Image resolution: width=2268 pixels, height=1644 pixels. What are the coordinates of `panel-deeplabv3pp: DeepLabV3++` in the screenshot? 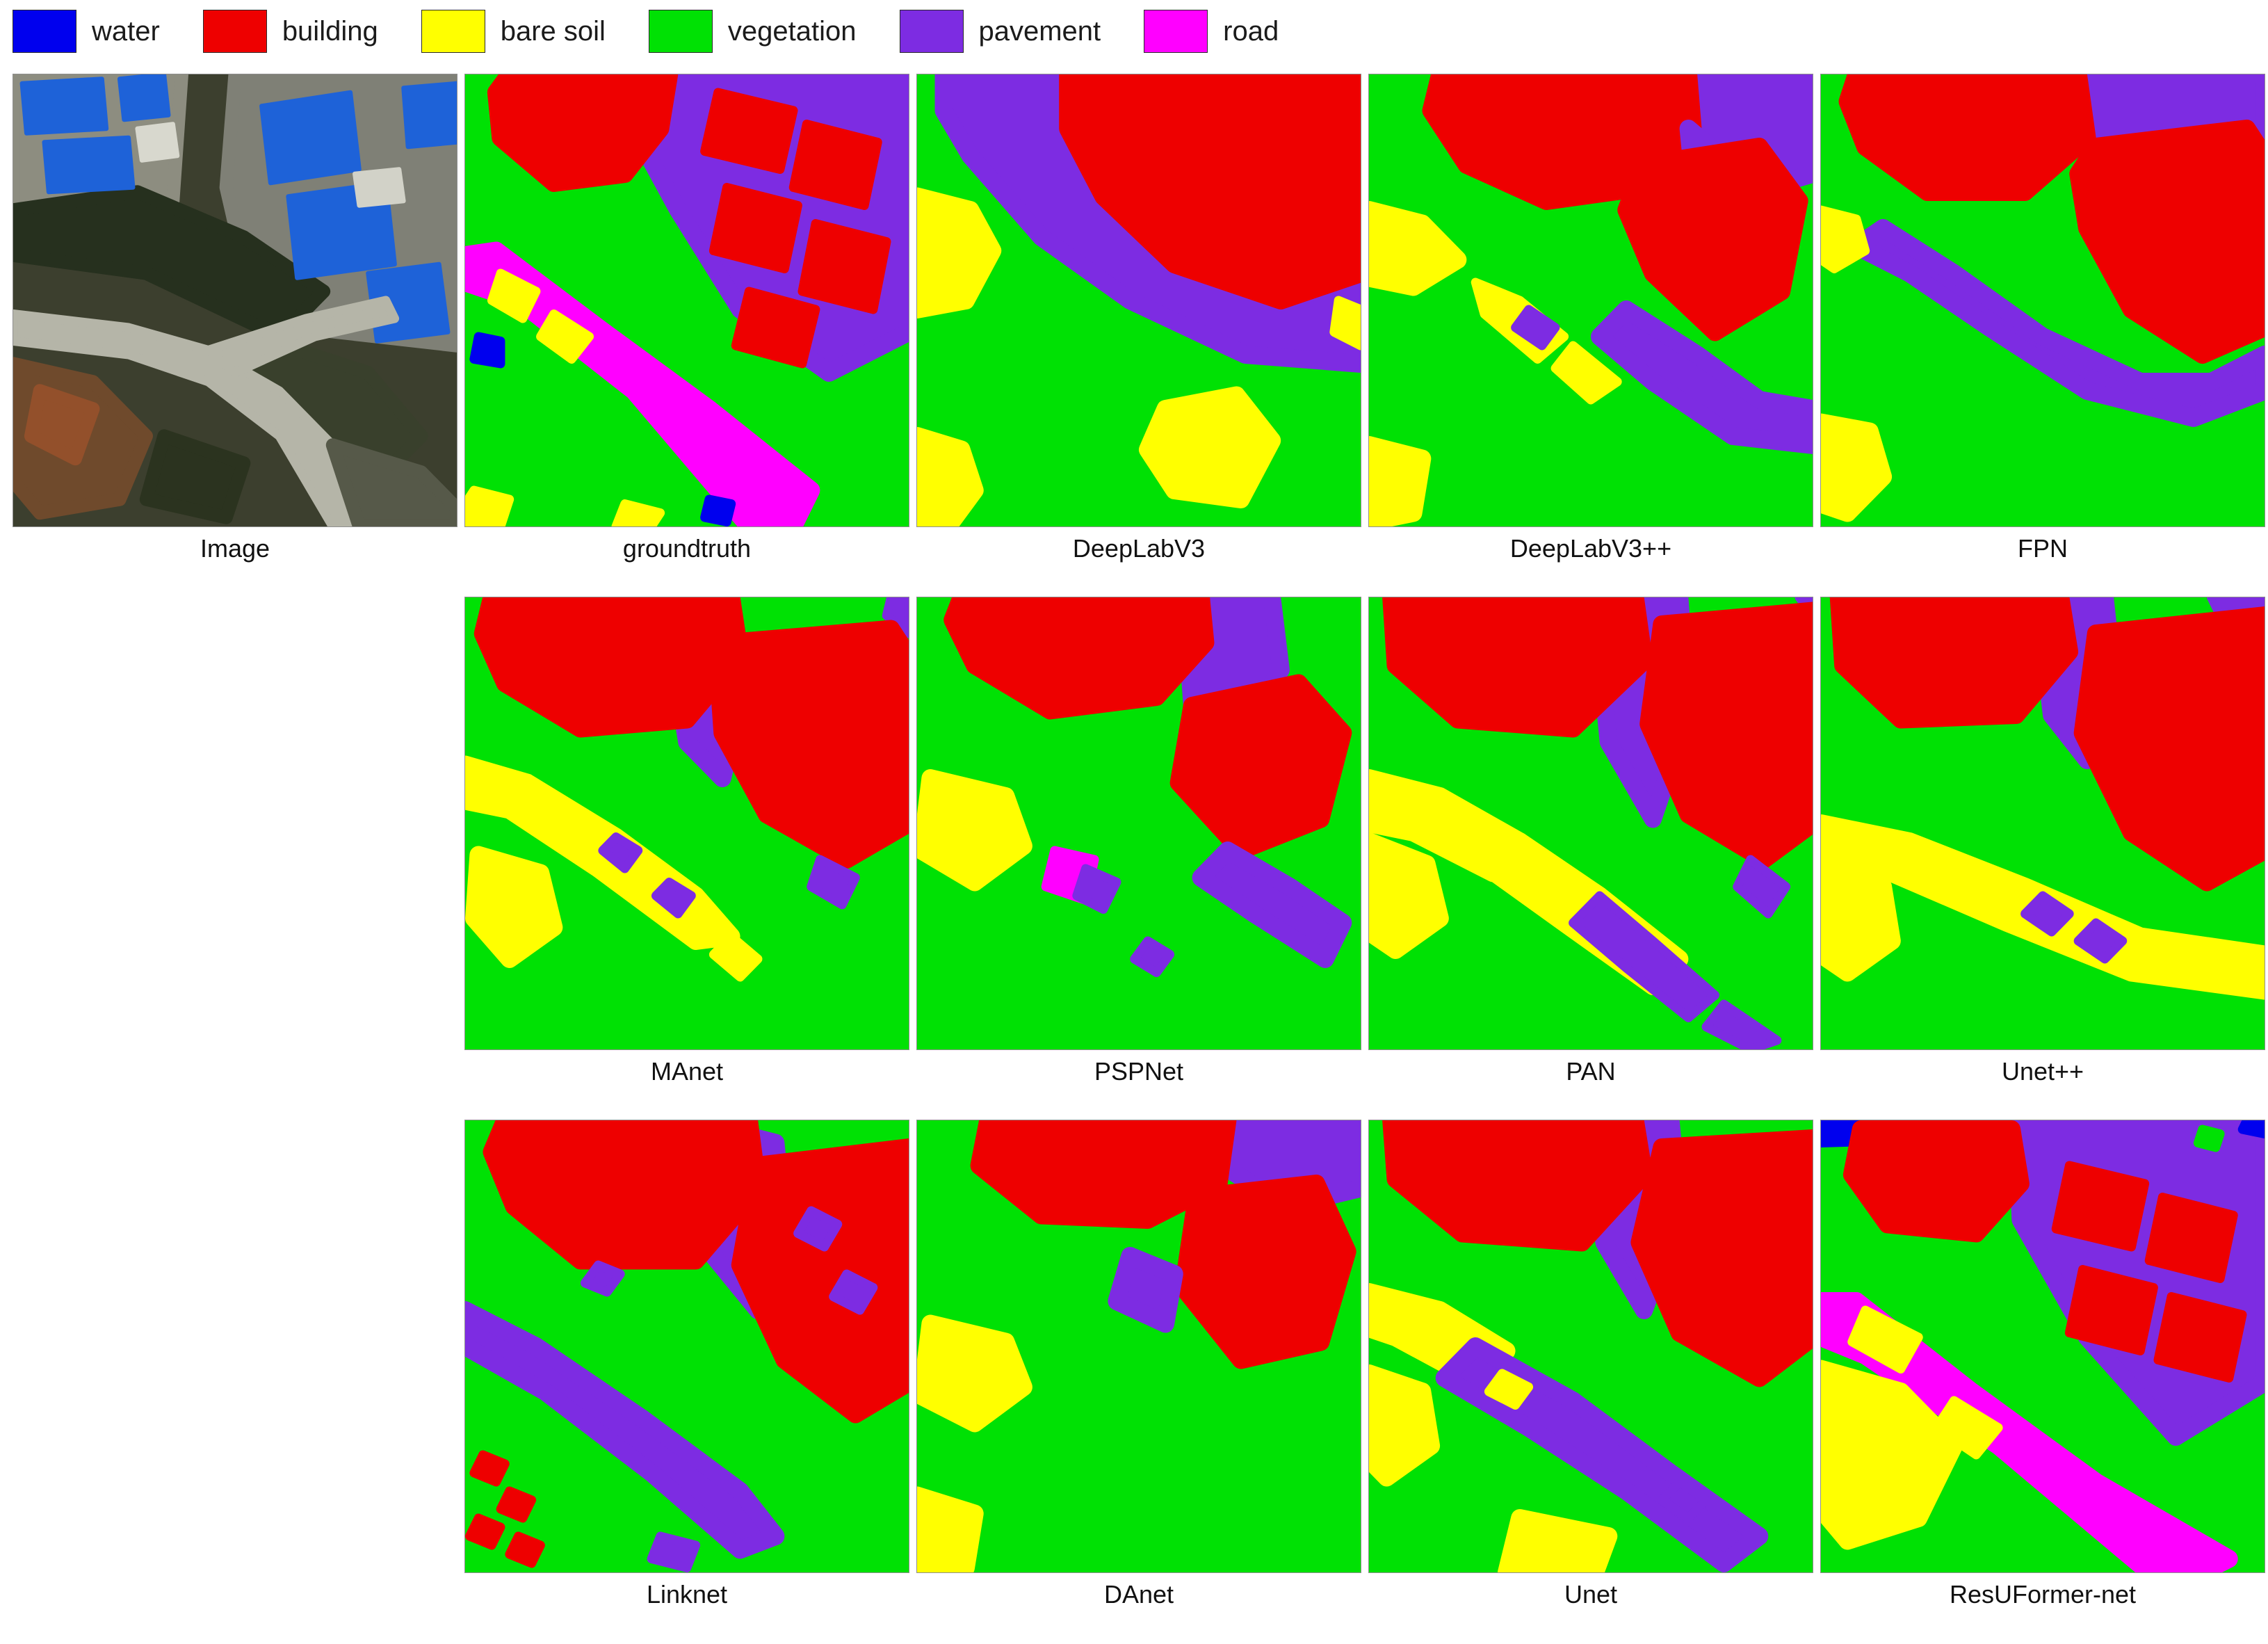 It's located at (1590, 320).